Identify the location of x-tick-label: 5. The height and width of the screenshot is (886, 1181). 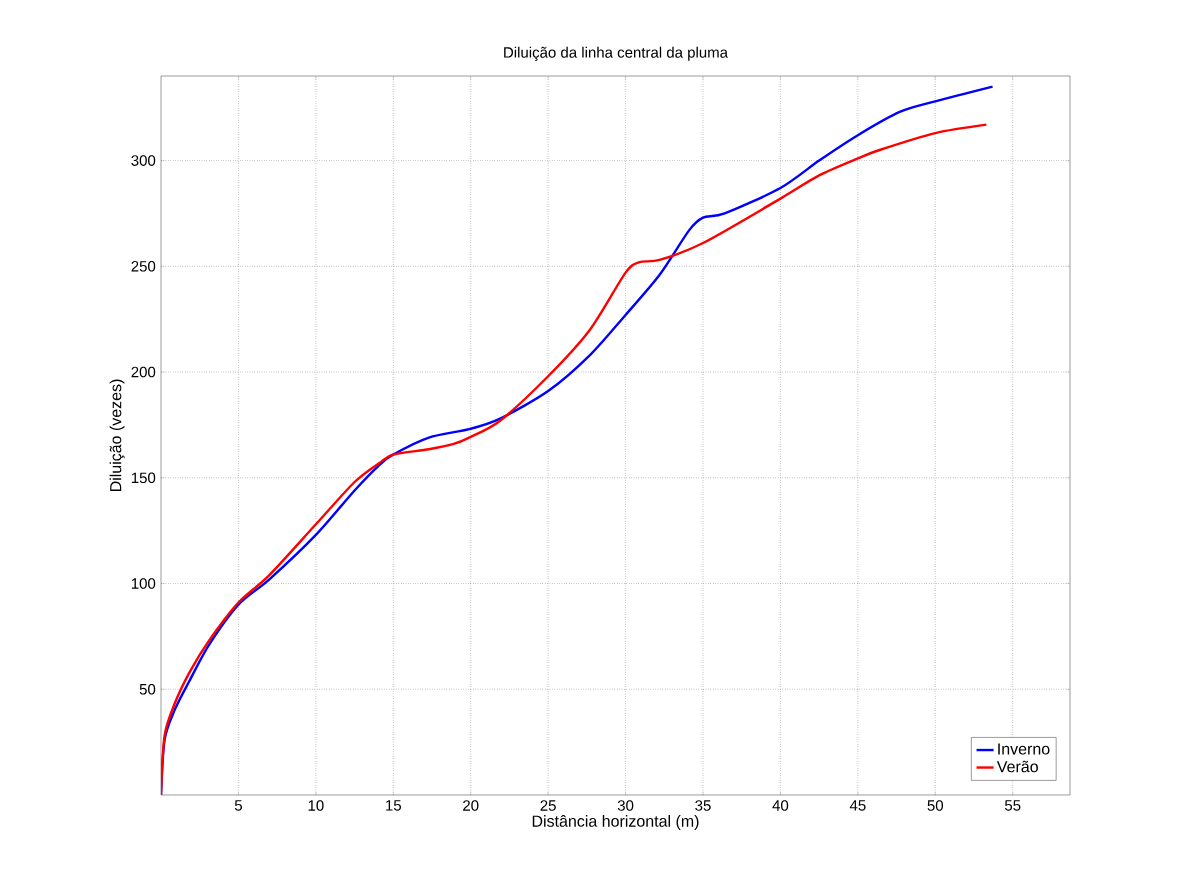
(238, 805).